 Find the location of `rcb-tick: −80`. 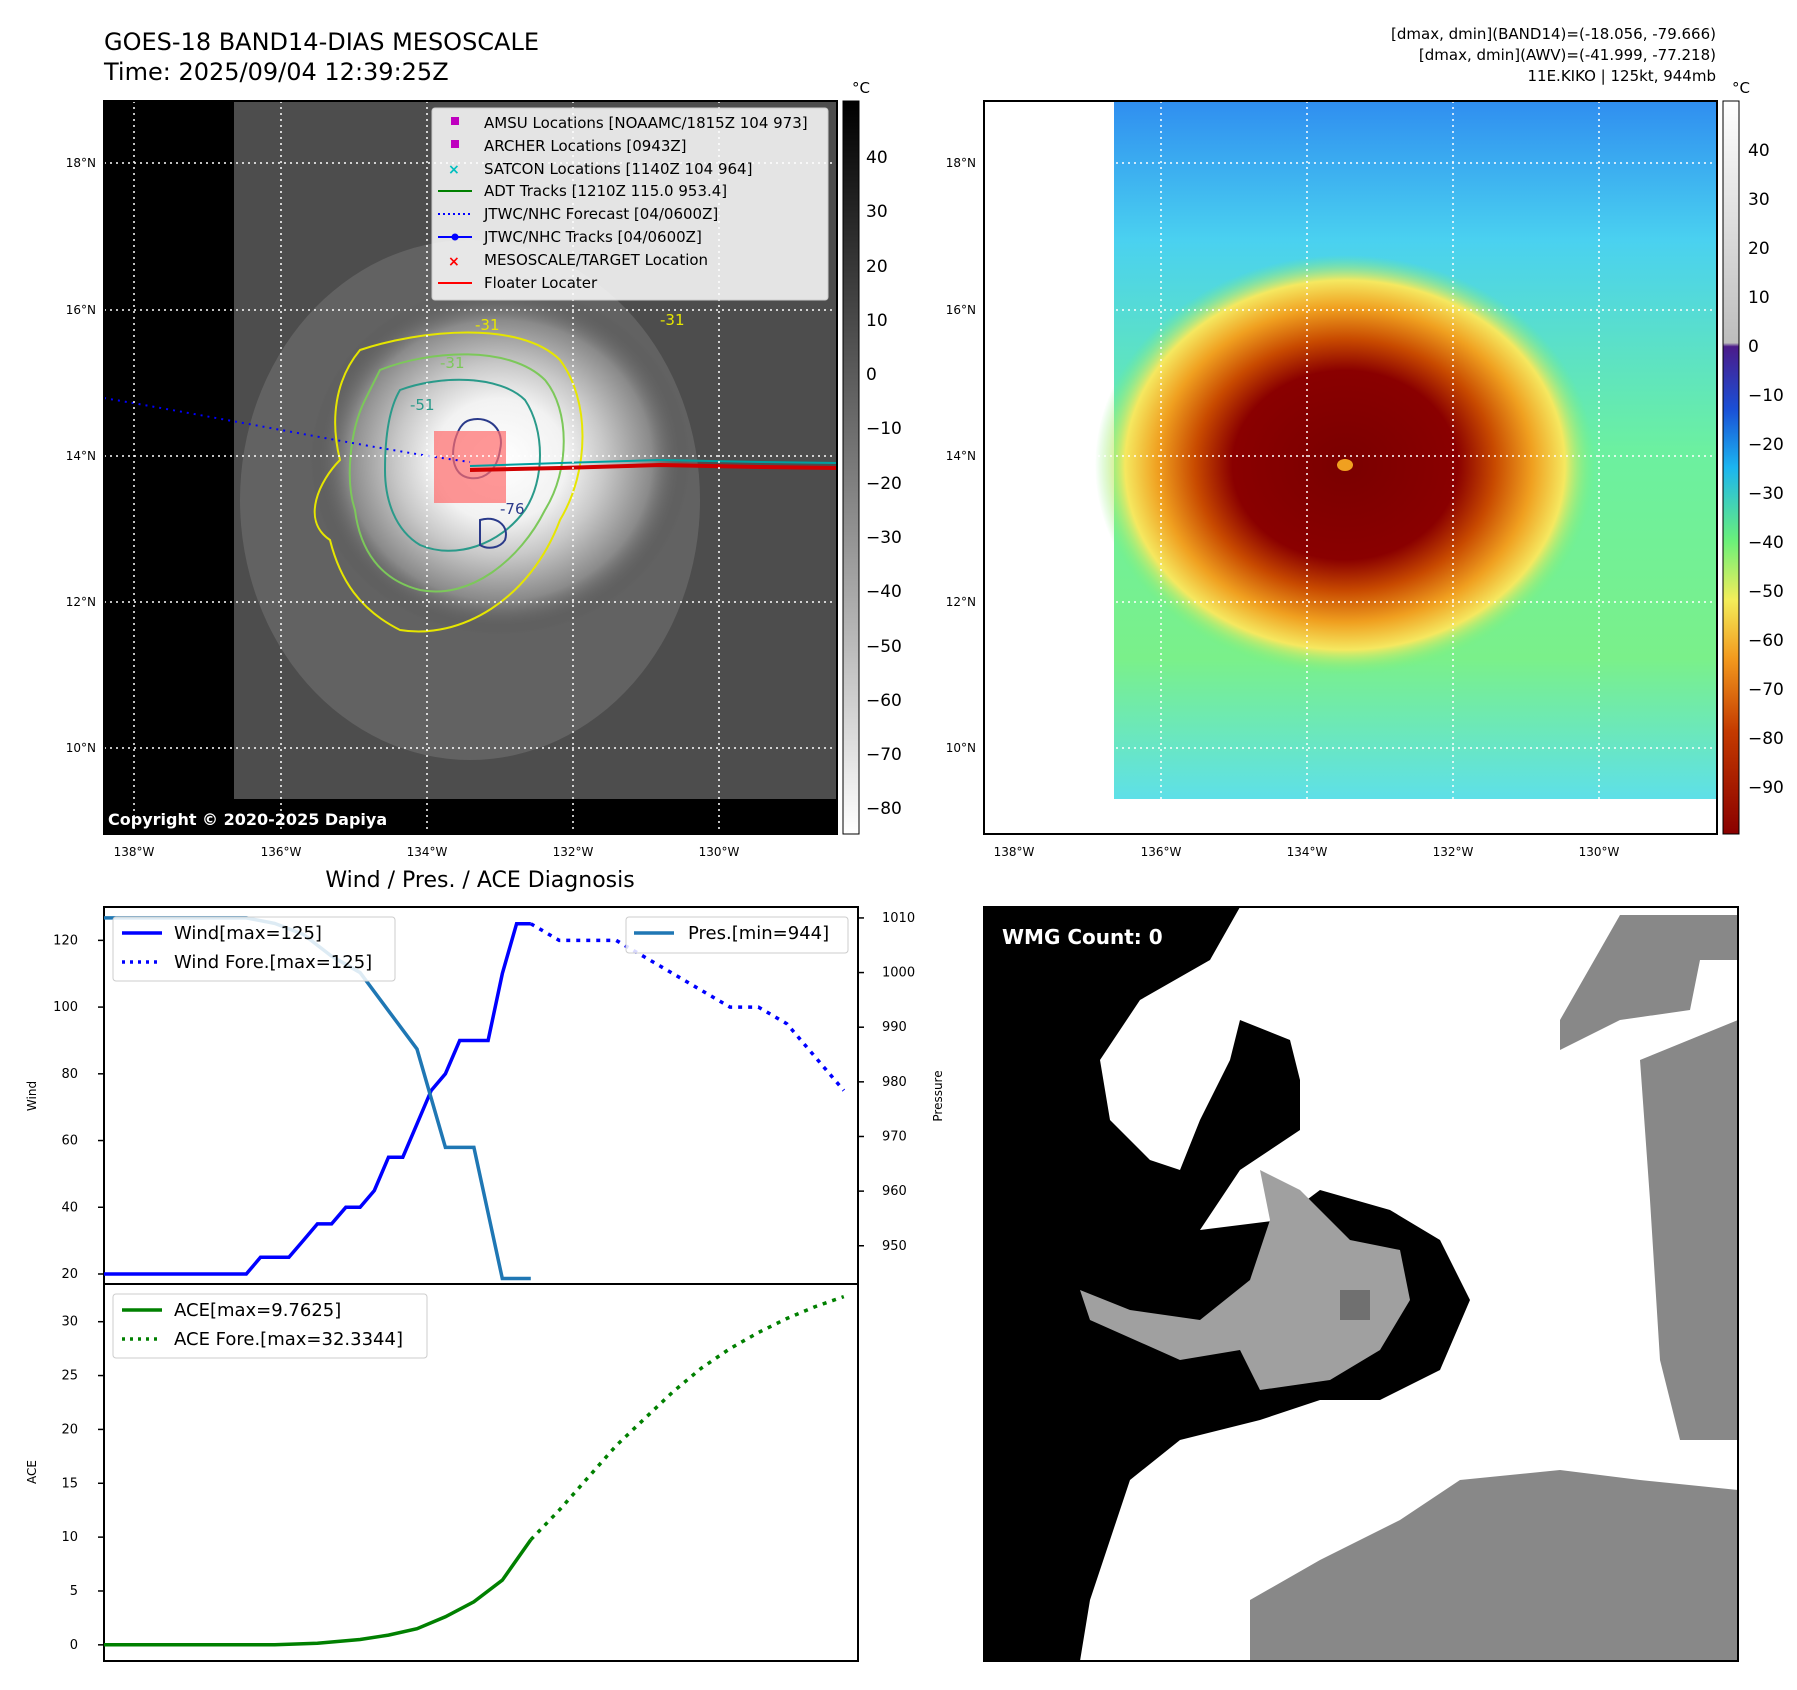

rcb-tick: −80 is located at coordinates (1766, 739).